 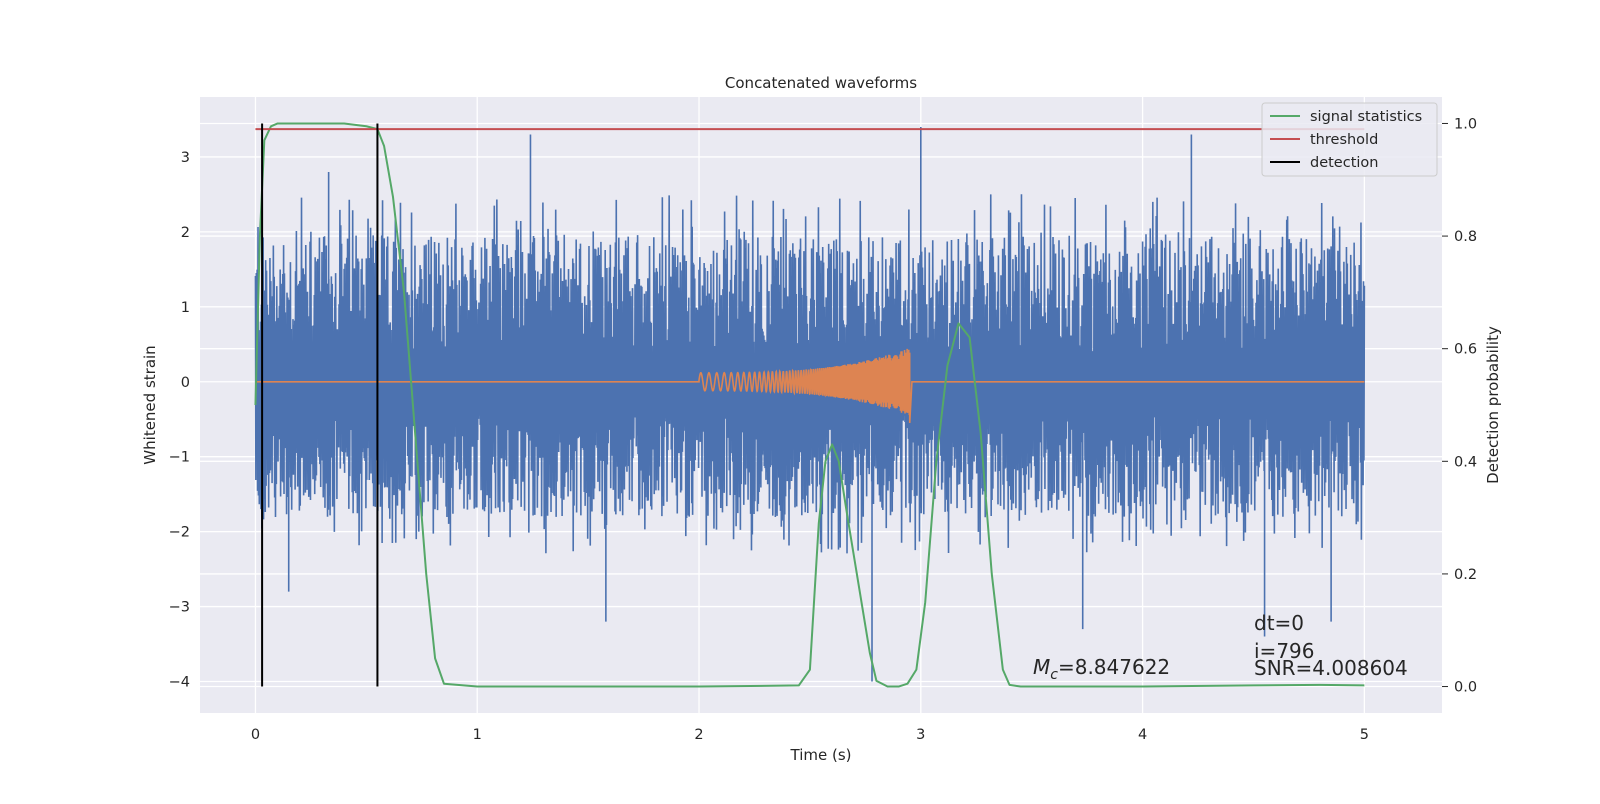 I want to click on right-y-tick-label: 0.0, so click(x=1465, y=688).